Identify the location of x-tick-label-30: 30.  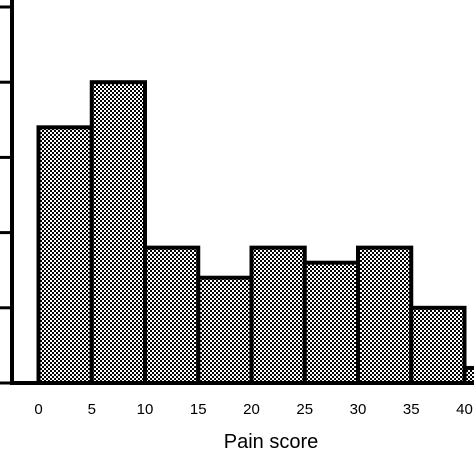
(358, 409).